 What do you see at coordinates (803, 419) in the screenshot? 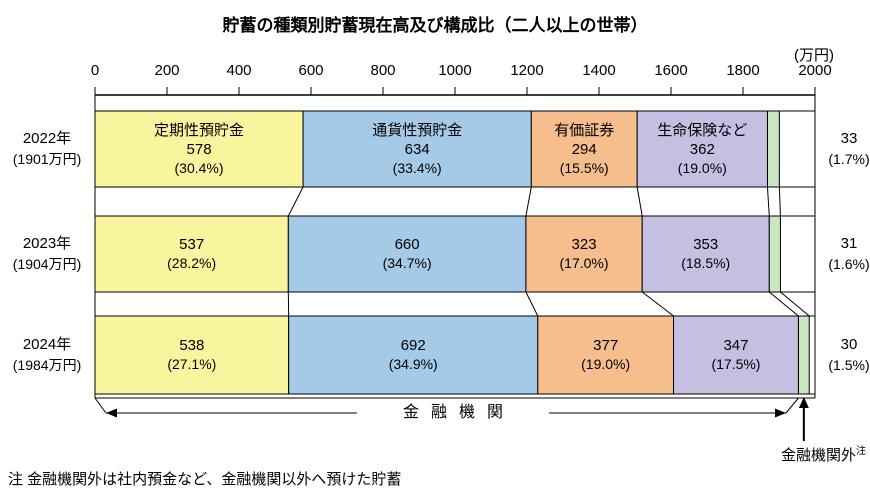
I see `outside-pointer-arrow` at bounding box center [803, 419].